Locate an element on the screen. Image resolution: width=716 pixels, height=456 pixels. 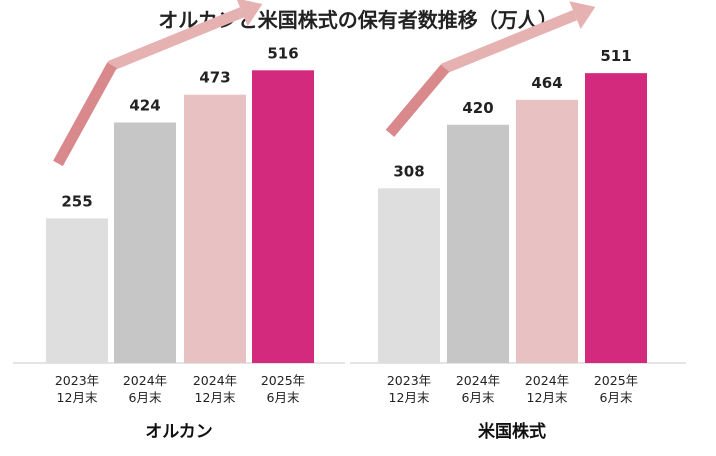
us-stock-value-label: 308 is located at coordinates (408, 171).